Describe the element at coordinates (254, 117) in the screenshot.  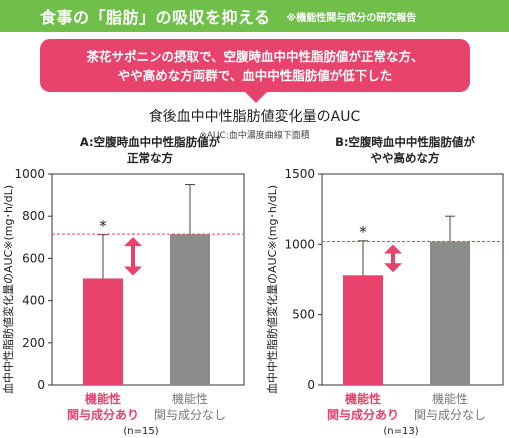
I see `figure-title: 食後血中中性脂肪値変化量のAUC` at that location.